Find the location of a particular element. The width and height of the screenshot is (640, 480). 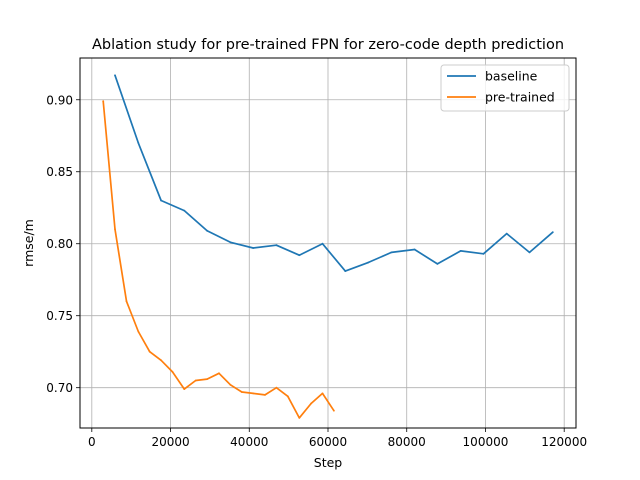

x-tick-label: 100000 is located at coordinates (486, 442).